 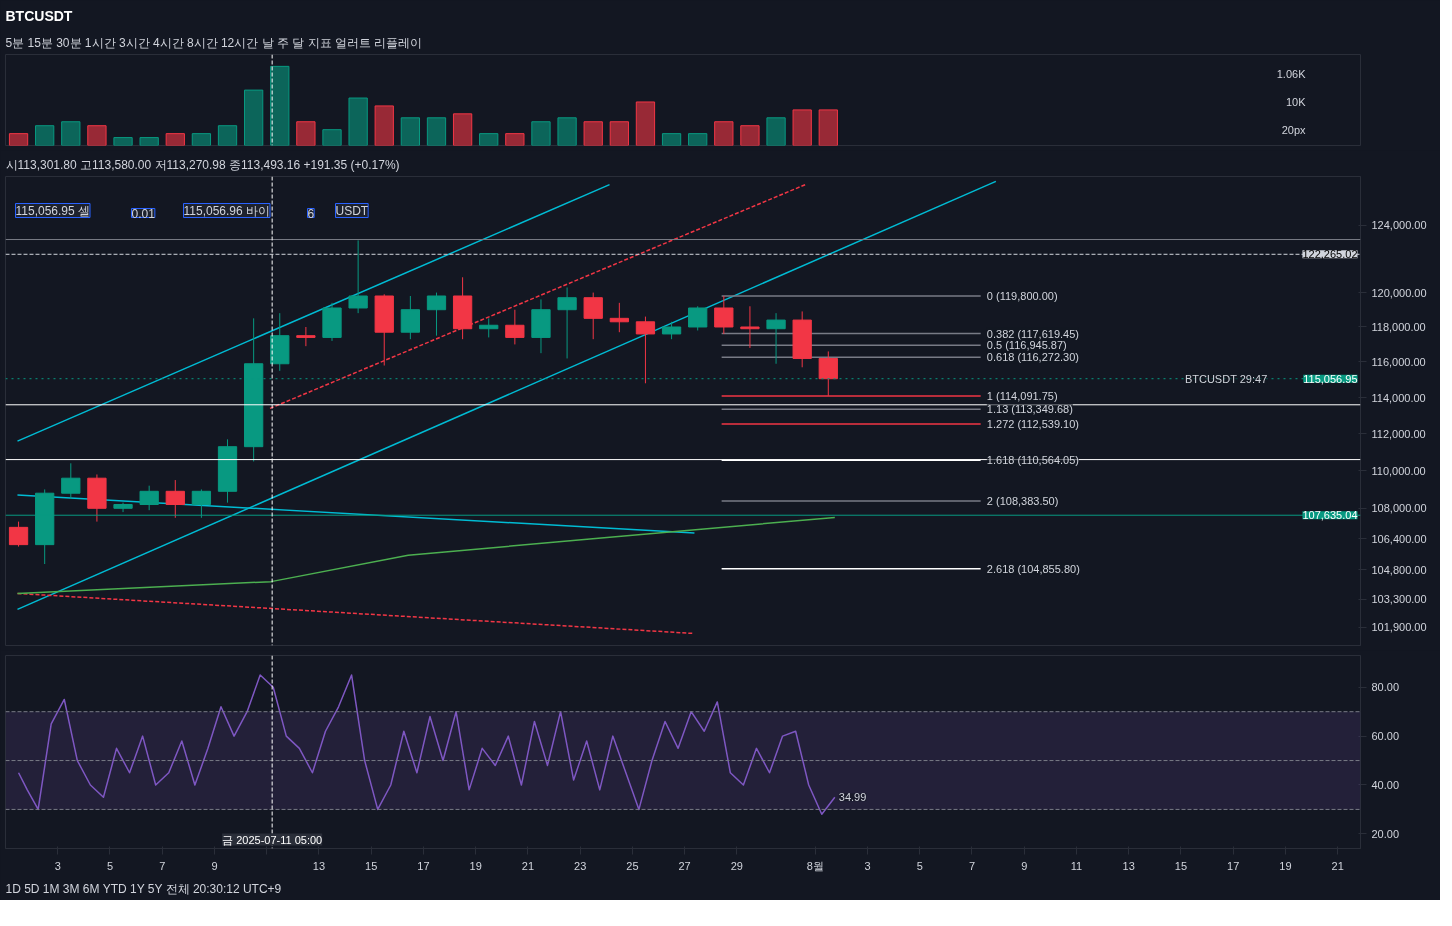 What do you see at coordinates (852, 797) in the screenshot?
I see `annotation: 34.99` at bounding box center [852, 797].